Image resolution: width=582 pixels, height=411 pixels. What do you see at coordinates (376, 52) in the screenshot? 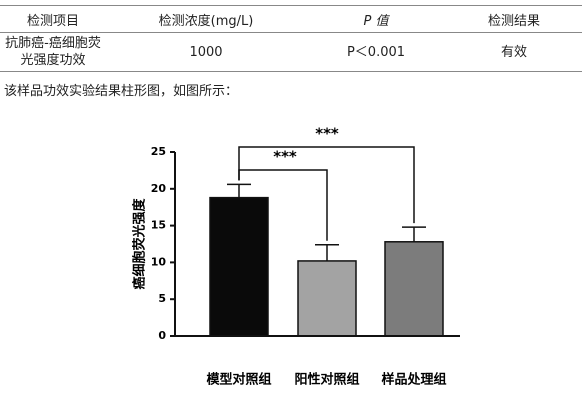
I see `cell: P＜0.001` at bounding box center [376, 52].